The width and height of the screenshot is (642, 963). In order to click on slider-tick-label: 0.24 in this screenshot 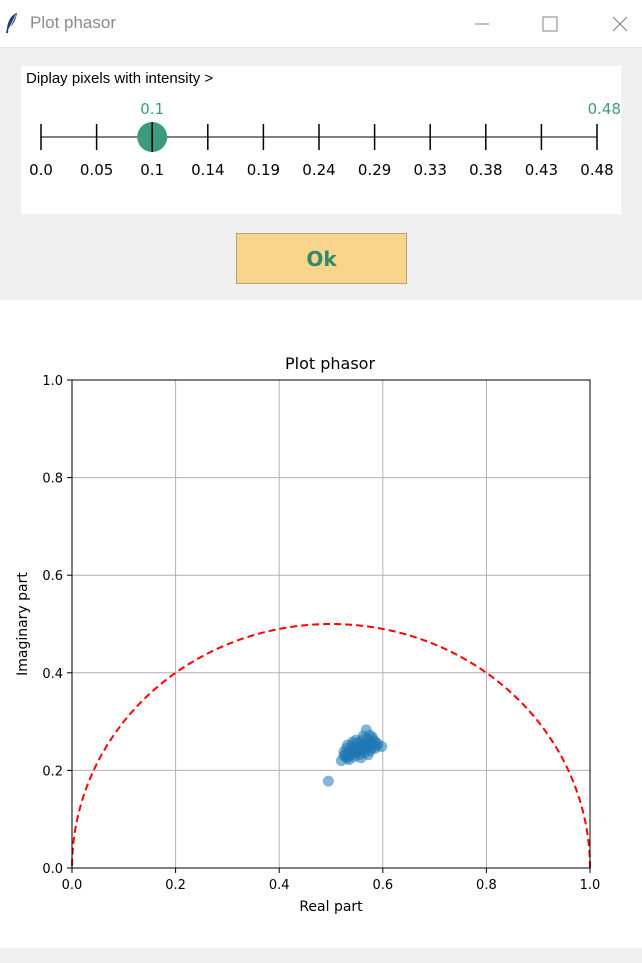, I will do `click(318, 170)`.